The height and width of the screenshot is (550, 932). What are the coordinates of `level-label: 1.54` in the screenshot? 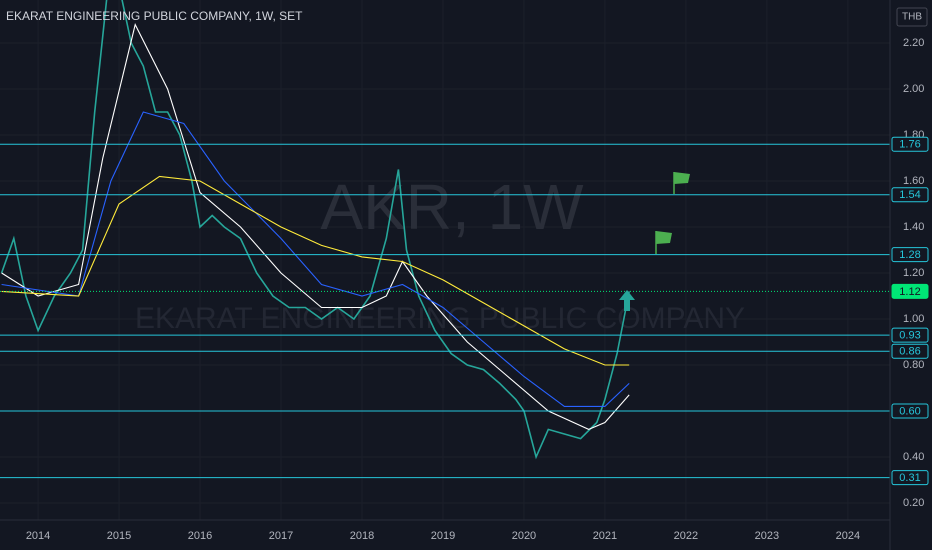 It's located at (909, 195).